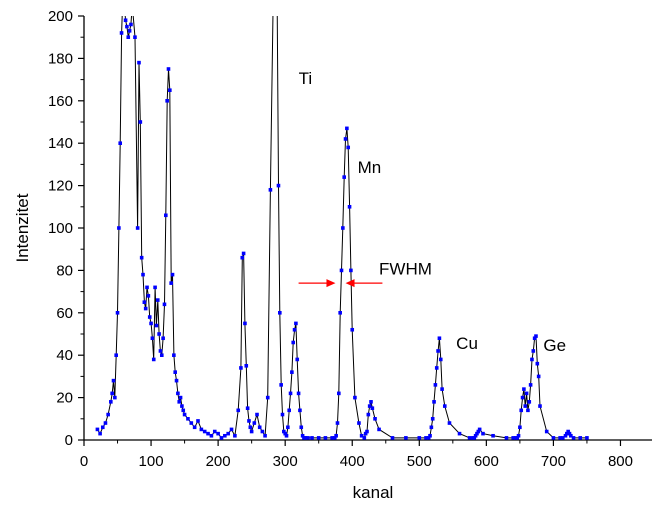  What do you see at coordinates (373, 492) in the screenshot?
I see `x-axis-title: kanal` at bounding box center [373, 492].